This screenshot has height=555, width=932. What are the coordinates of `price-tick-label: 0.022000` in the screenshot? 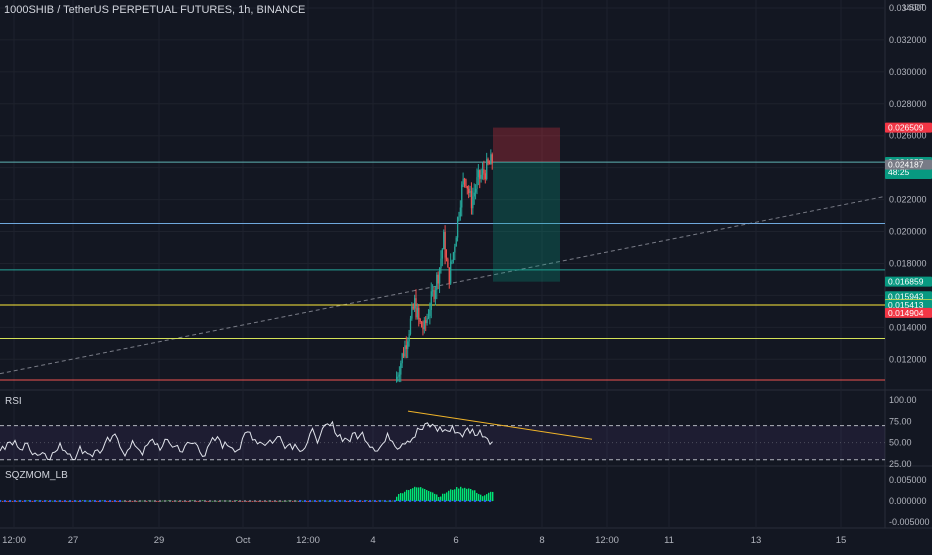 It's located at (908, 200).